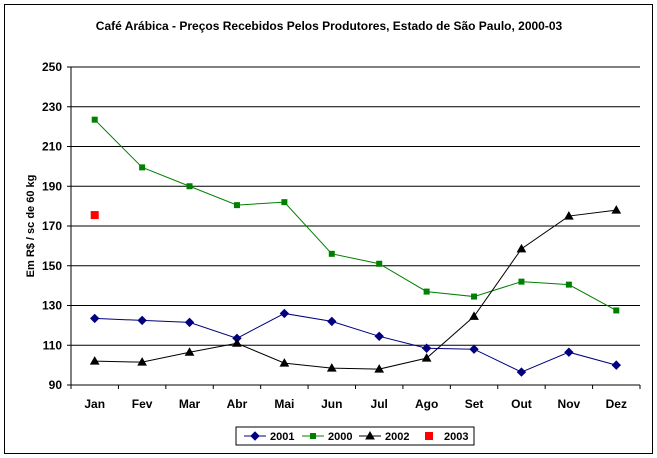 Image resolution: width=657 pixels, height=458 pixels. What do you see at coordinates (94, 404) in the screenshot?
I see `x-tick-label: Jan` at bounding box center [94, 404].